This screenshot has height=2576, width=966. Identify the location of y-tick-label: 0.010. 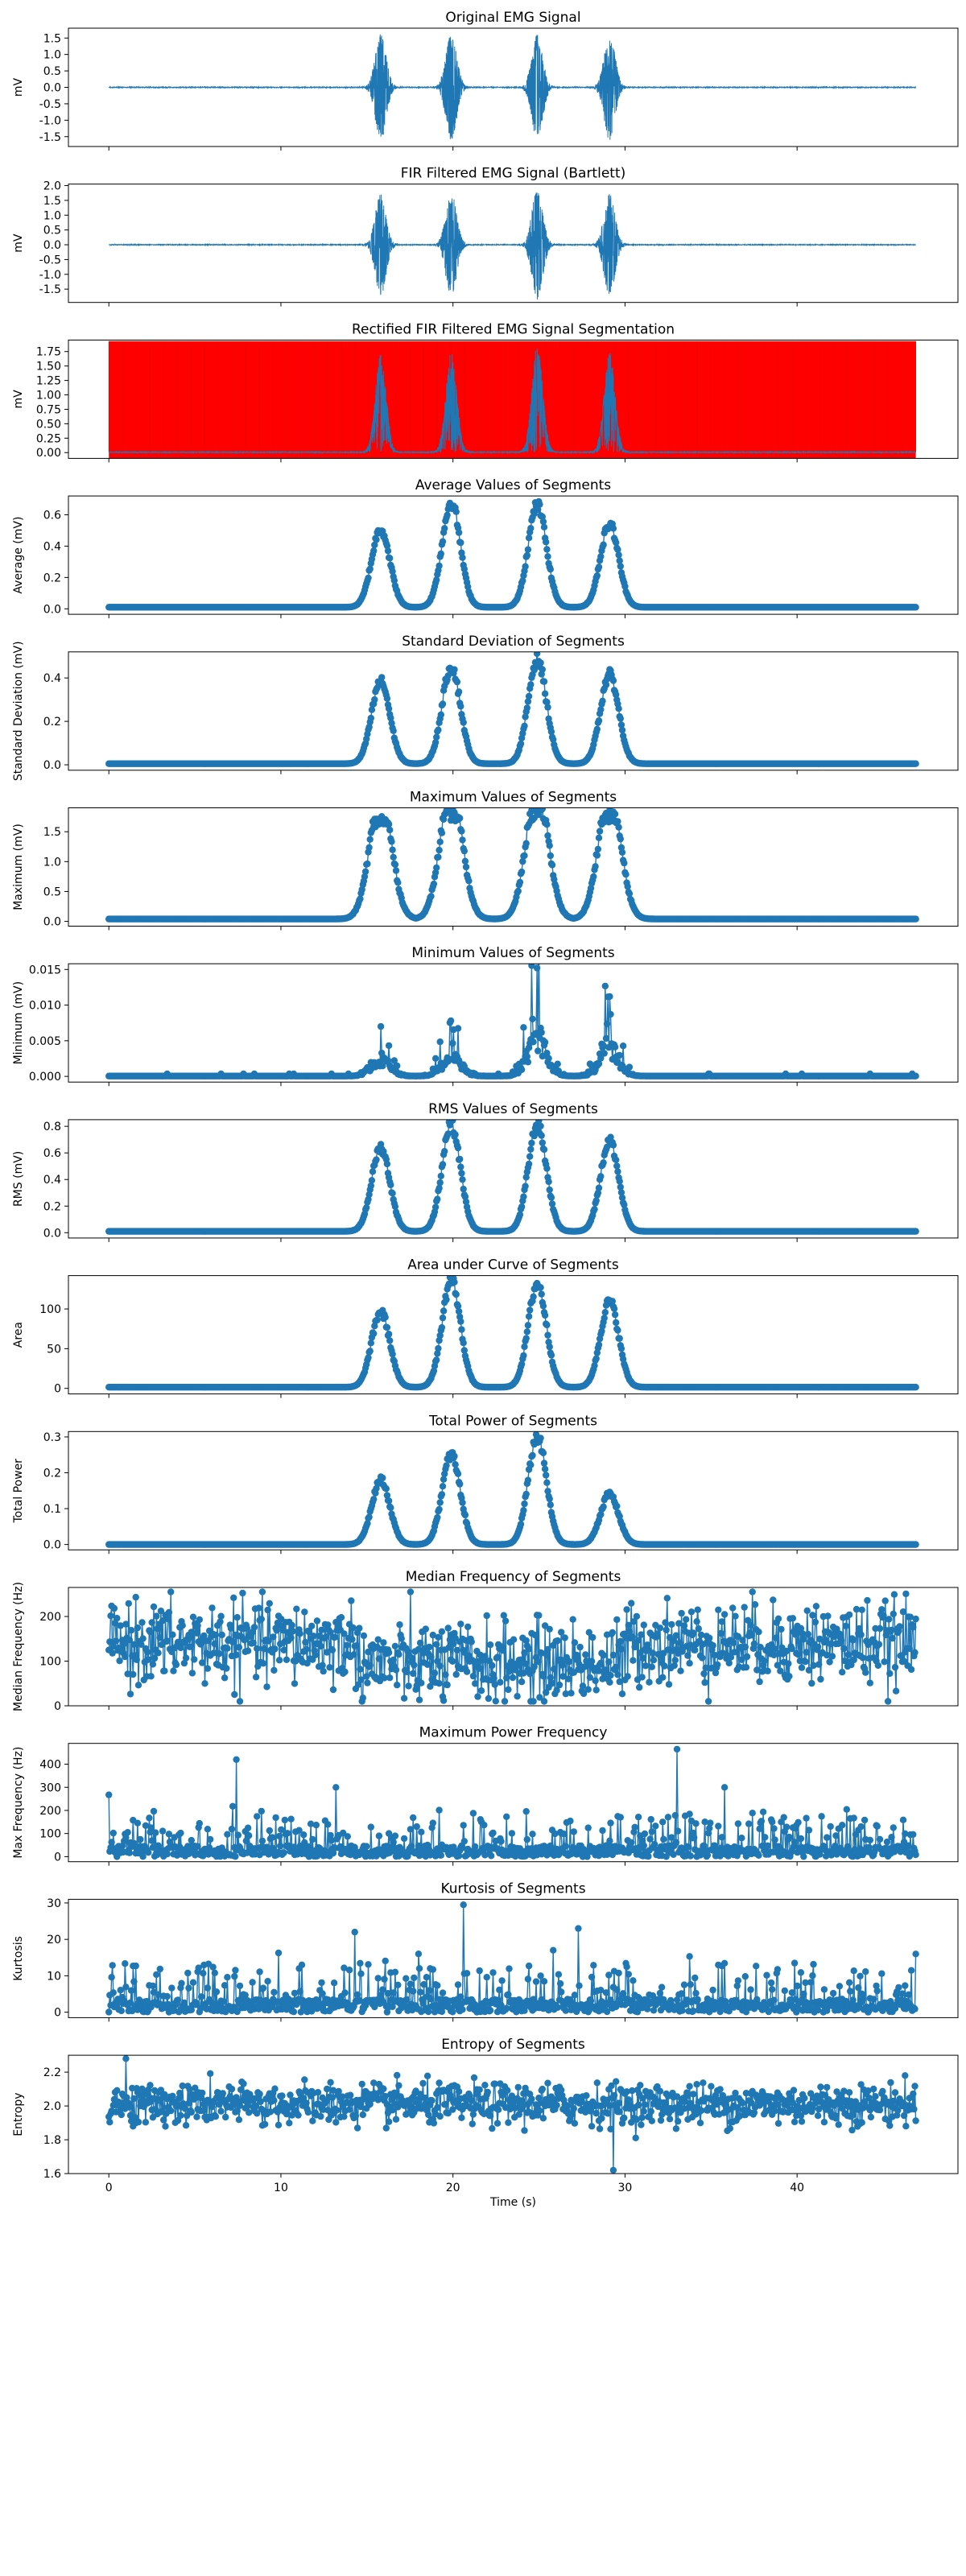
(45, 1007).